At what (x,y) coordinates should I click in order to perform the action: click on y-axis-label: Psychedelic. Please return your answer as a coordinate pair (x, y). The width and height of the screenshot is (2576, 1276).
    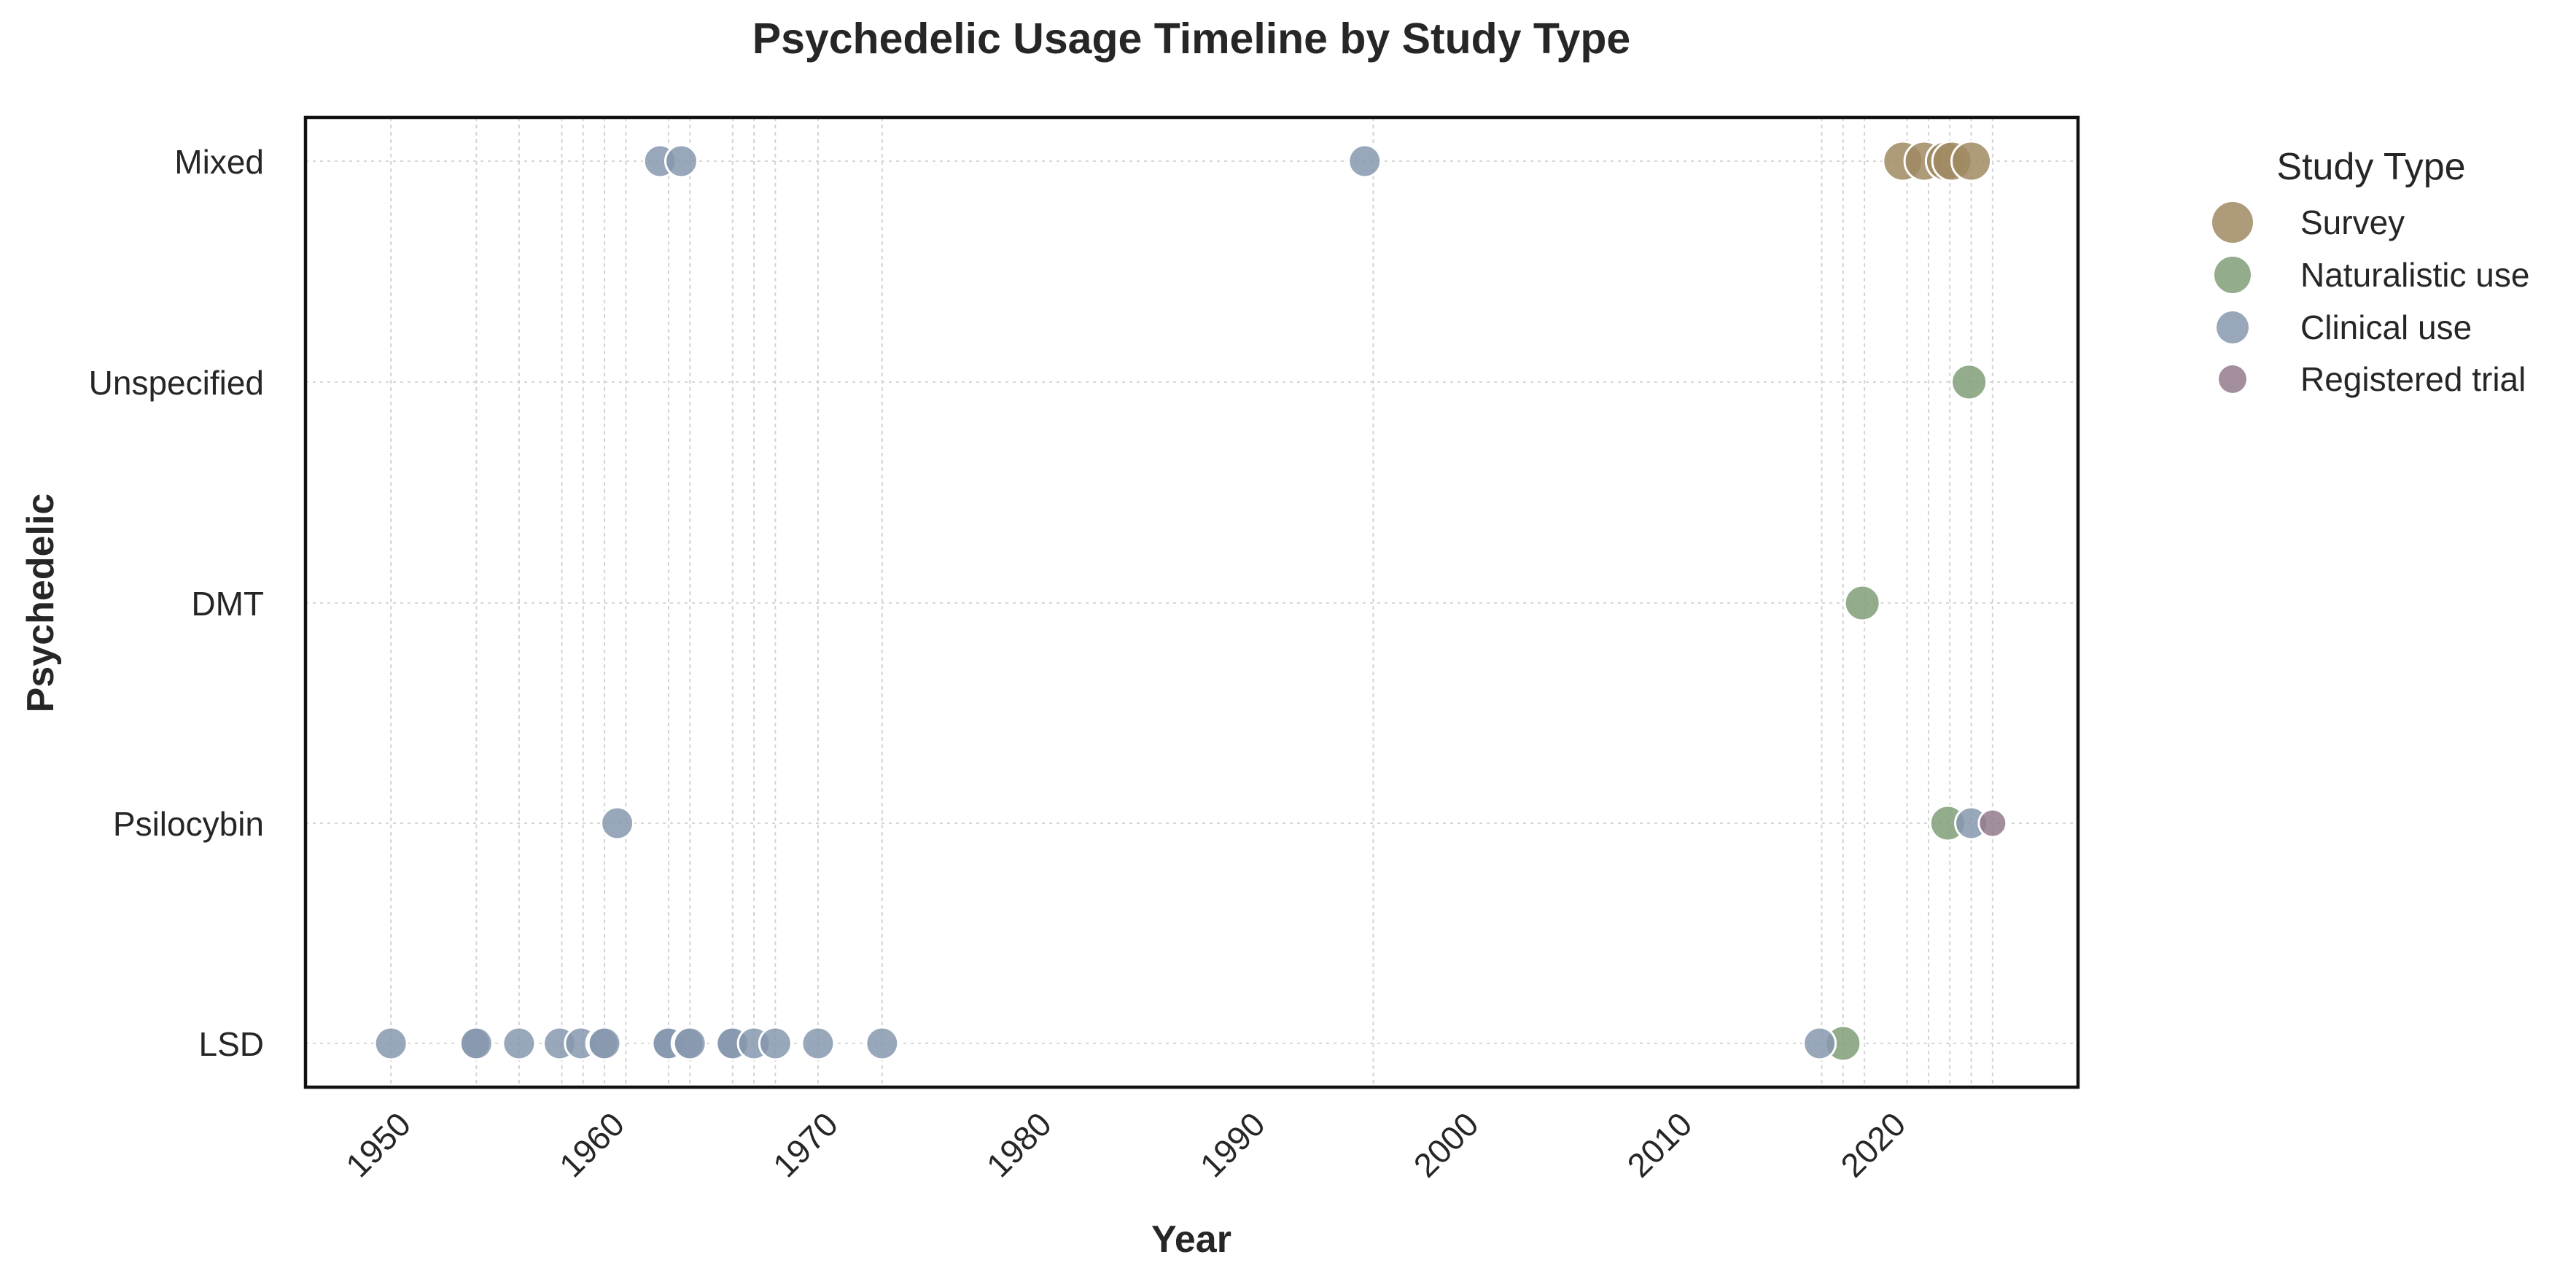
    Looking at the image, I should click on (41, 603).